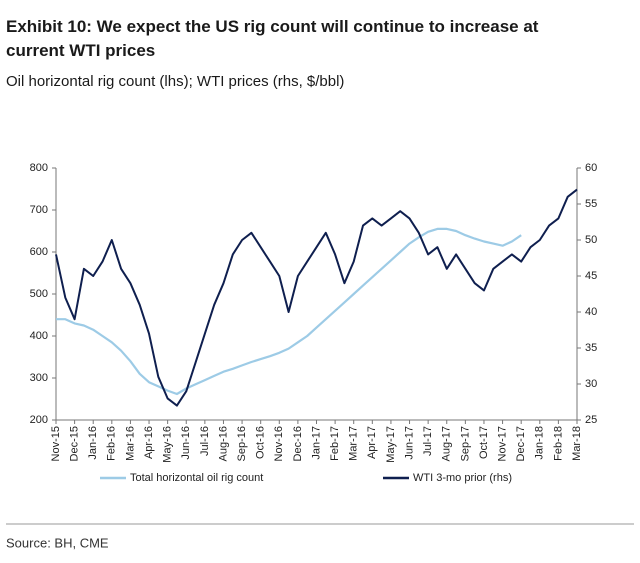  What do you see at coordinates (39, 378) in the screenshot?
I see `y-tick-label: 300` at bounding box center [39, 378].